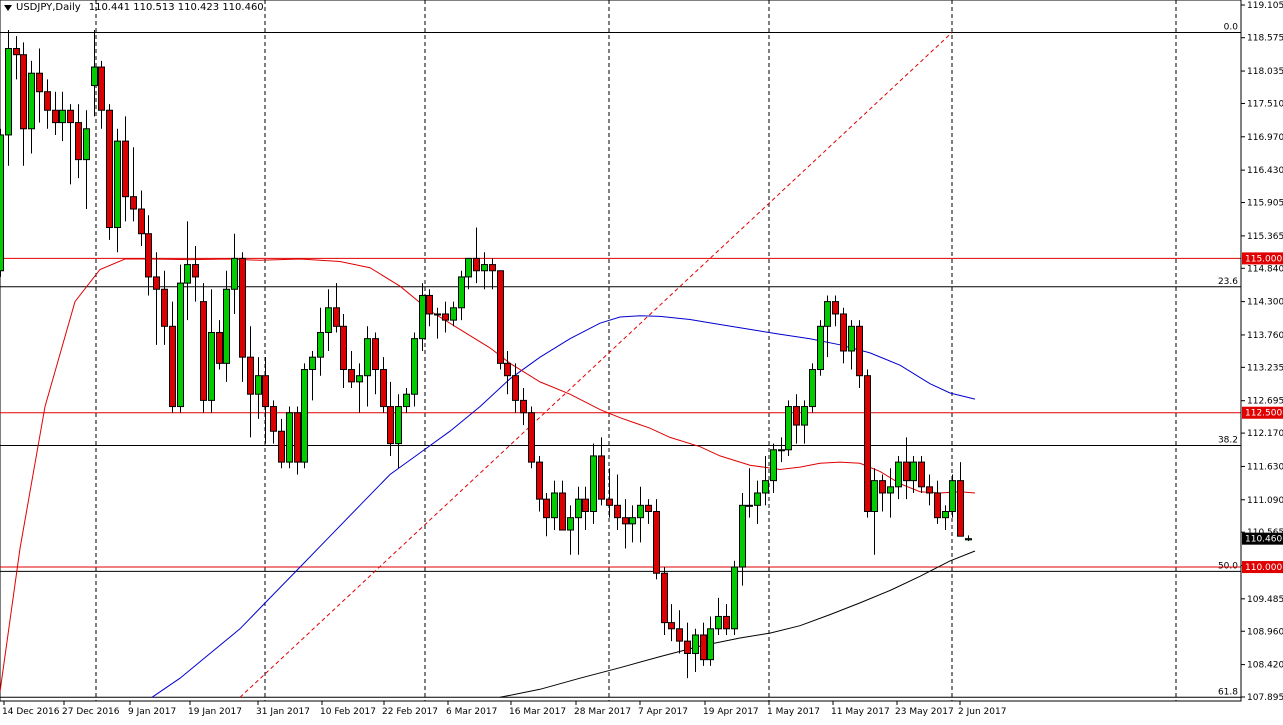 This screenshot has height=725, width=1283. I want to click on date-tick-label: 7 Apr 2017, so click(663, 712).